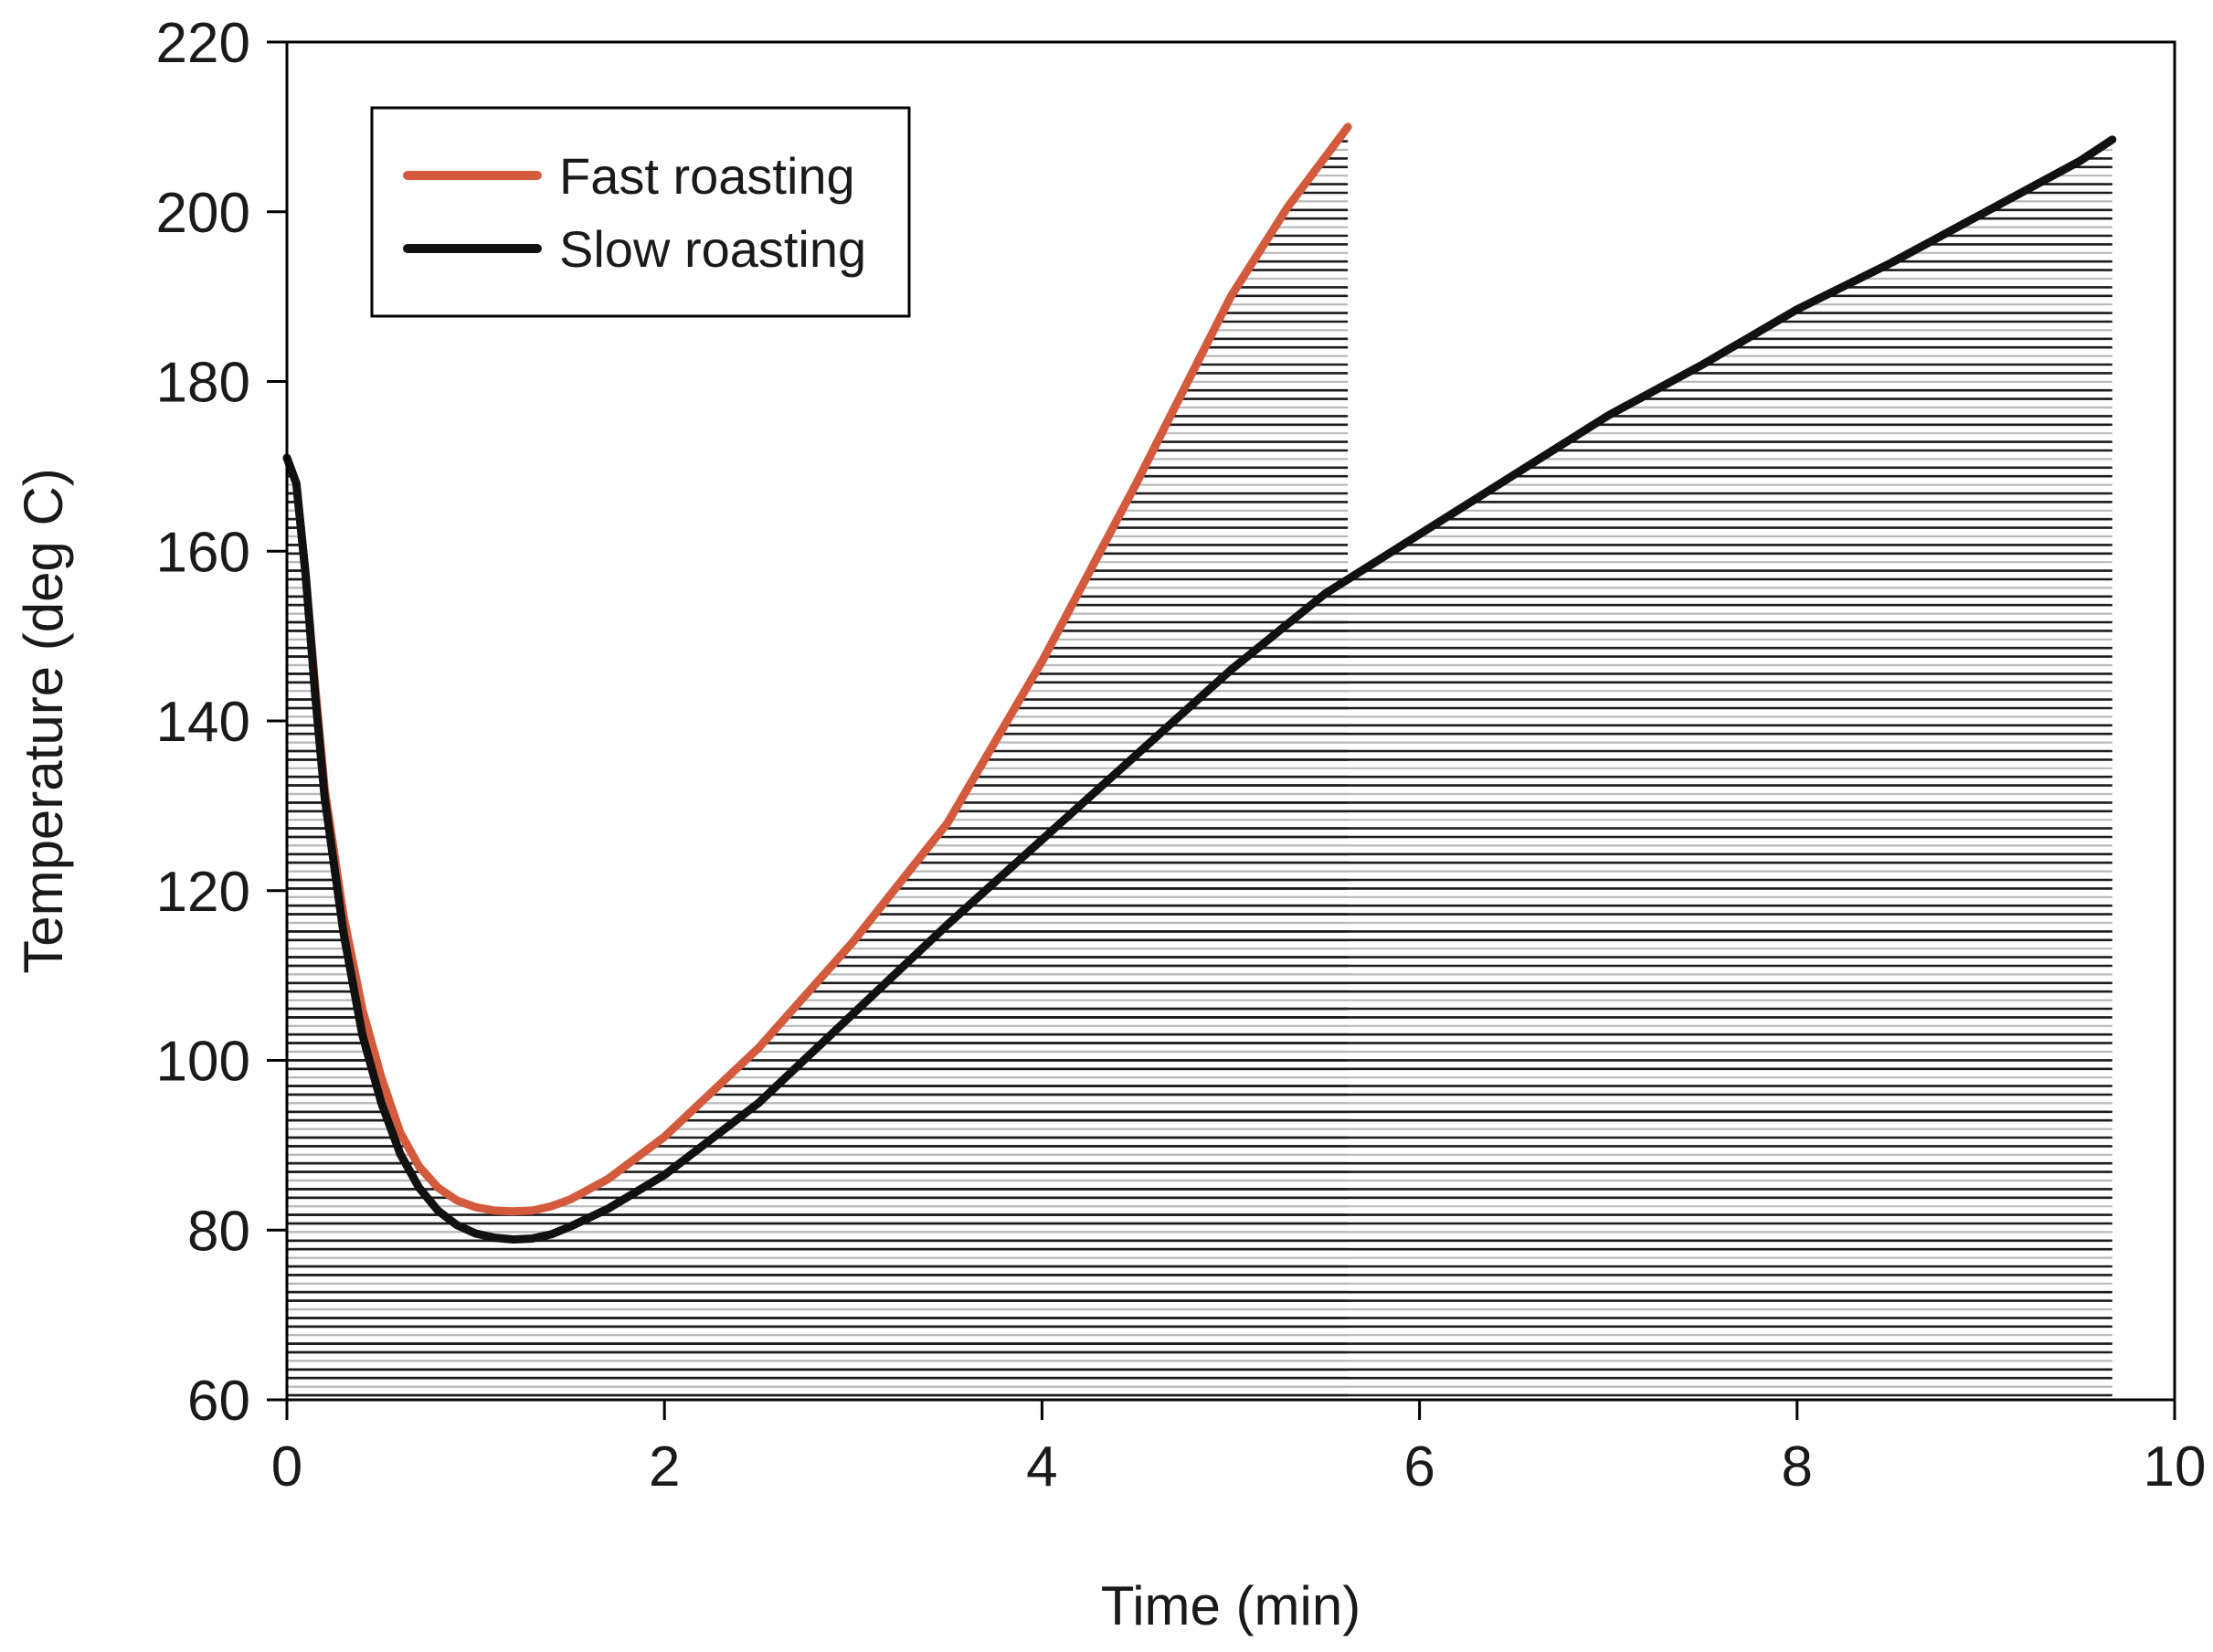 The image size is (2213, 1652). I want to click on x-tick-label: 8, so click(1798, 1466).